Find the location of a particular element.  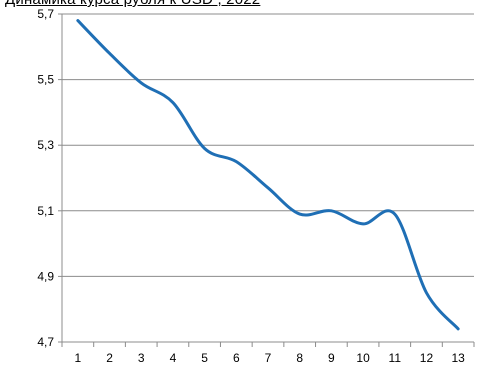

x-tick-label: 3 is located at coordinates (141, 358).